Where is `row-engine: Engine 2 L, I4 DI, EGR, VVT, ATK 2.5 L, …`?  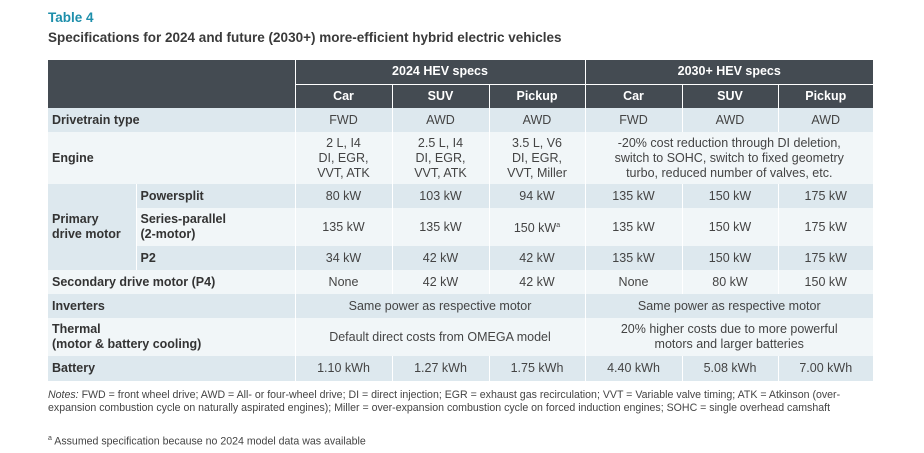
row-engine: Engine 2 L, I4 DI, EGR, VVT, ATK 2.5 L, … is located at coordinates (460, 158).